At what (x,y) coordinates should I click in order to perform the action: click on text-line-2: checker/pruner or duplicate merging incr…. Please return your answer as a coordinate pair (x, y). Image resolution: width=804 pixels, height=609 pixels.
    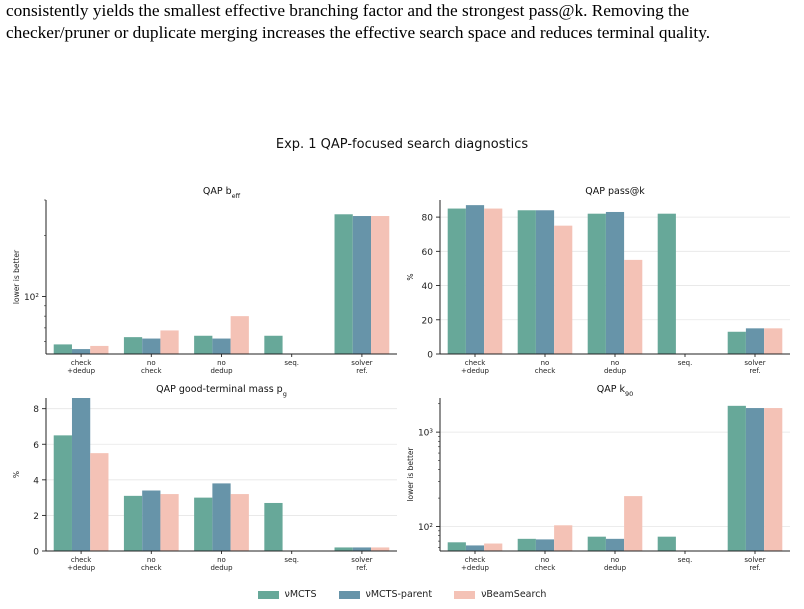
    Looking at the image, I should click on (358, 32).